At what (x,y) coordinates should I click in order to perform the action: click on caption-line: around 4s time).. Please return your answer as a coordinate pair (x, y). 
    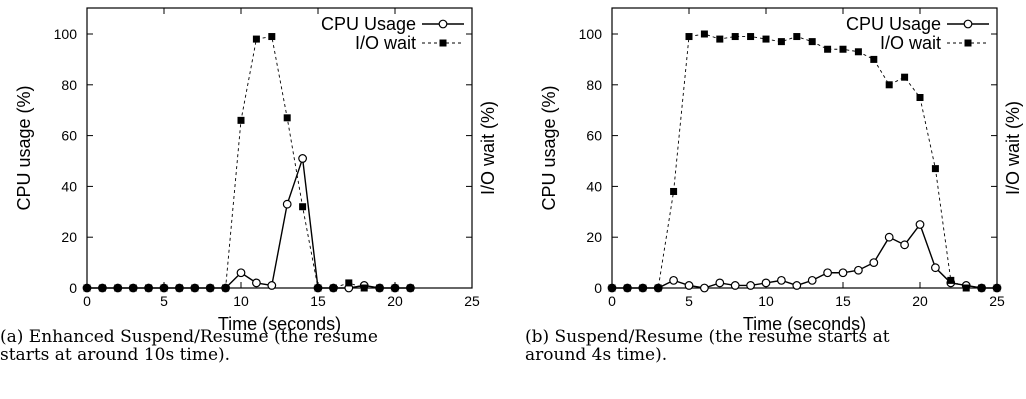
    Looking at the image, I should click on (596, 355).